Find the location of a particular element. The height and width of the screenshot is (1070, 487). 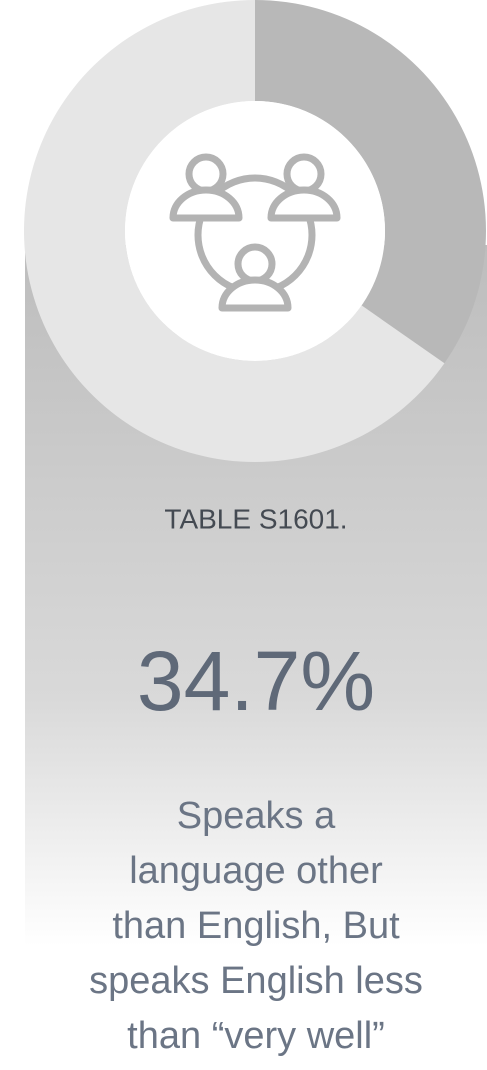

description-line: than English, But is located at coordinates (256, 926).